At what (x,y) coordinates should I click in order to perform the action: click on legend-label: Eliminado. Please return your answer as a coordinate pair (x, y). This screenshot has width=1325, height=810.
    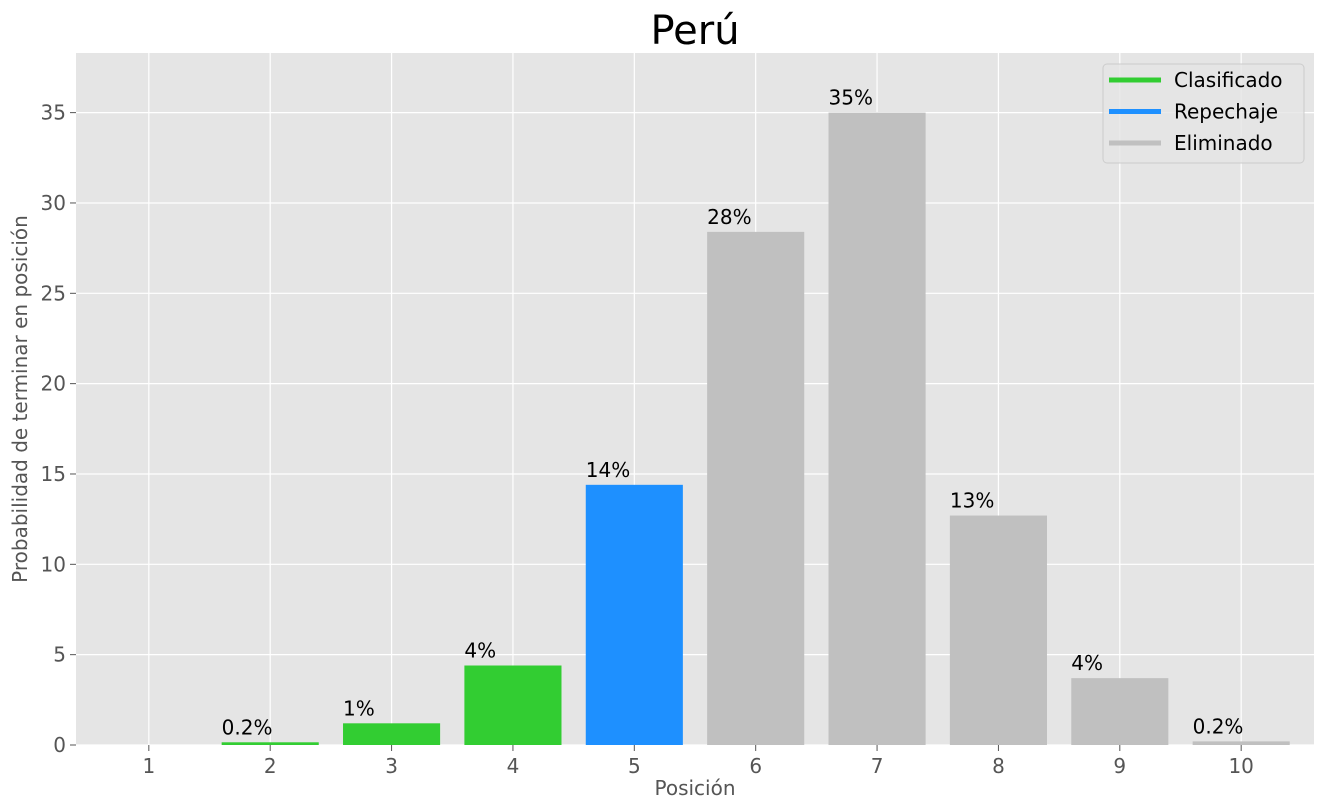
    Looking at the image, I should click on (1223, 143).